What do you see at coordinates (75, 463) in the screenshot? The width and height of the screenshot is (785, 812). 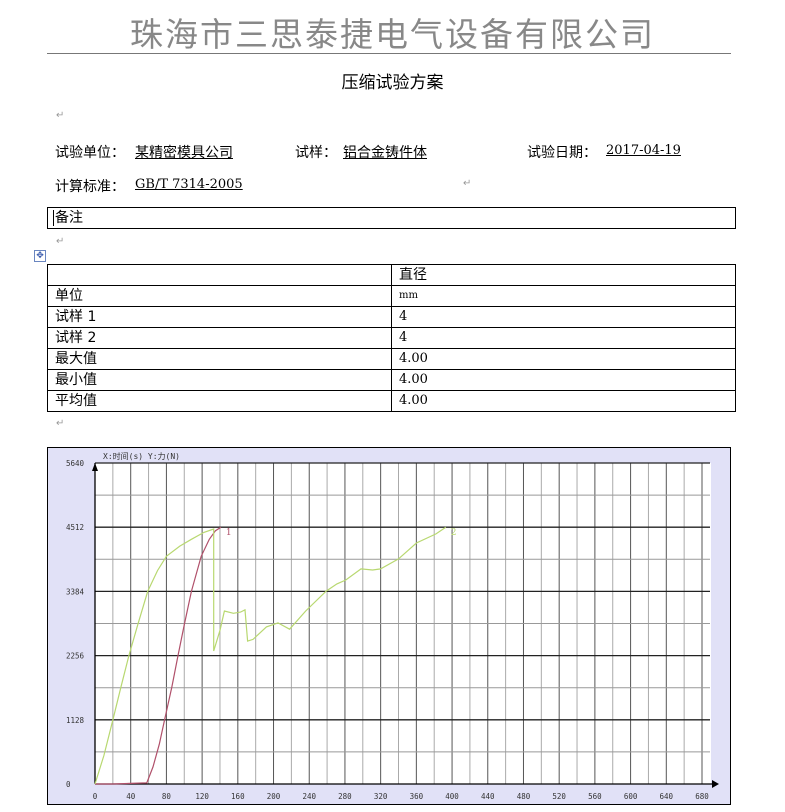 I see `y-tick-label: 5640` at bounding box center [75, 463].